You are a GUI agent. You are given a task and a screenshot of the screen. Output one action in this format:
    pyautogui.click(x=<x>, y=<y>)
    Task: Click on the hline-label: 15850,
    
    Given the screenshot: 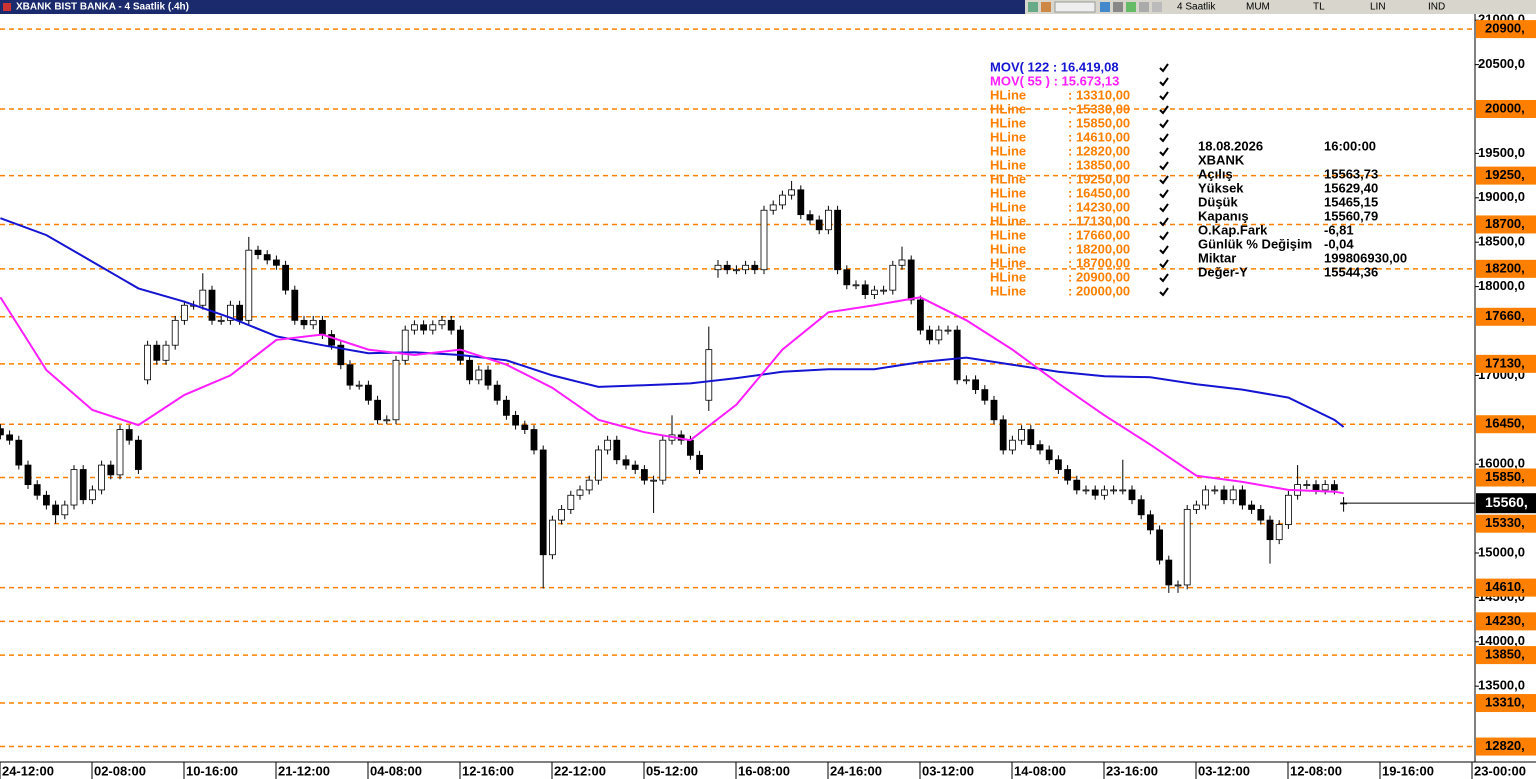 What is the action you would take?
    pyautogui.click(x=1505, y=476)
    